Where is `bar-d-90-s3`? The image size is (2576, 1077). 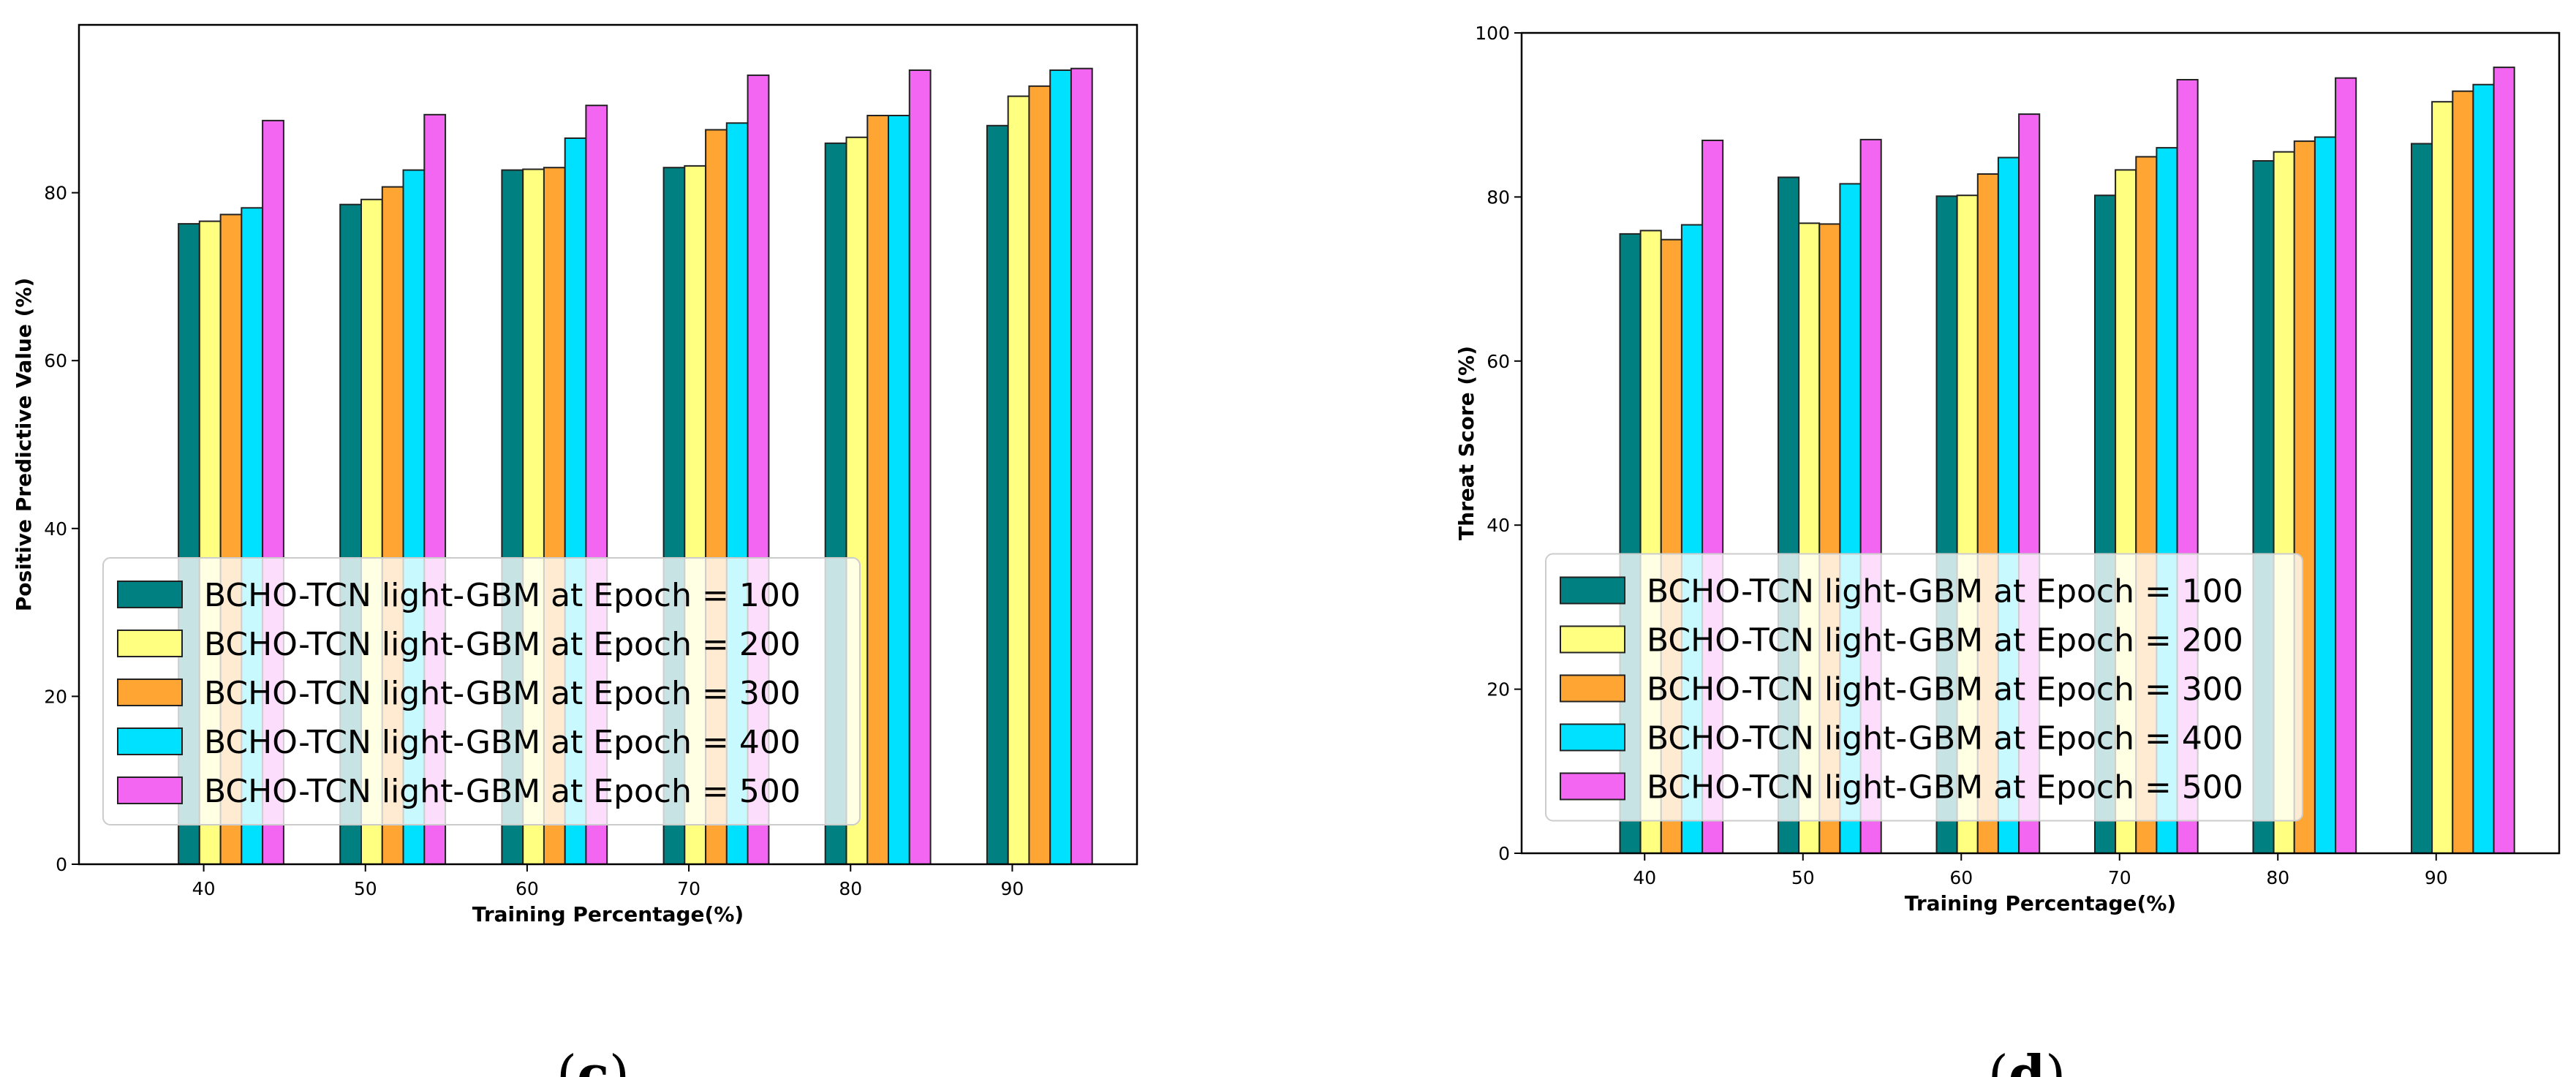 bar-d-90-s3 is located at coordinates (2463, 472).